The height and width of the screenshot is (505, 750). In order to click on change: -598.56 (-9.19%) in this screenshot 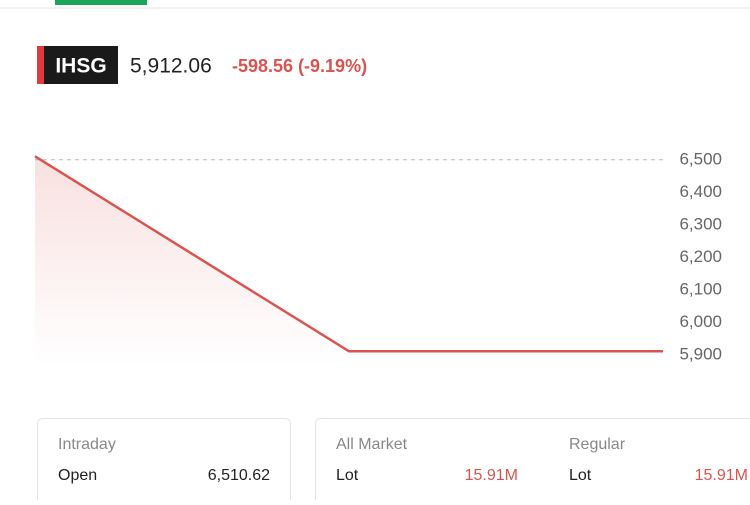, I will do `click(299, 66)`.